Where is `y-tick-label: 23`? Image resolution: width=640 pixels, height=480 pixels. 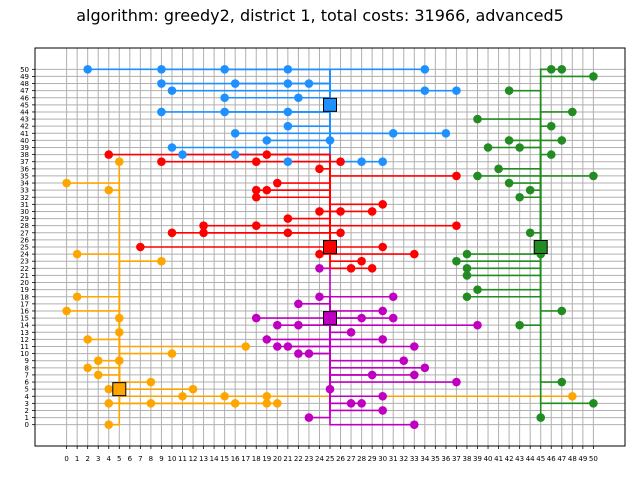 y-tick-label: 23 is located at coordinates (24, 262).